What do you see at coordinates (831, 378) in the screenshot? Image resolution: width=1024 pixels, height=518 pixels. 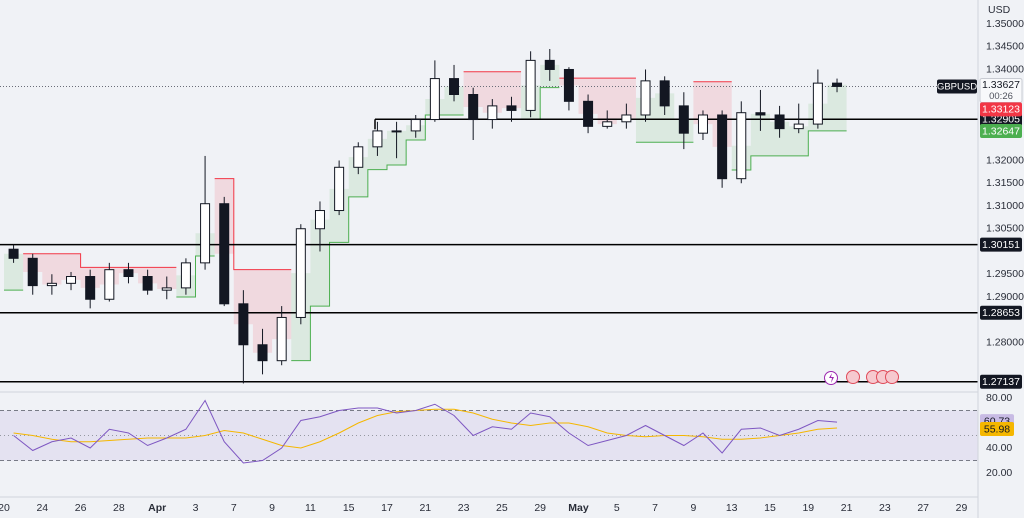 I see `event-icon-glyph` at bounding box center [831, 378].